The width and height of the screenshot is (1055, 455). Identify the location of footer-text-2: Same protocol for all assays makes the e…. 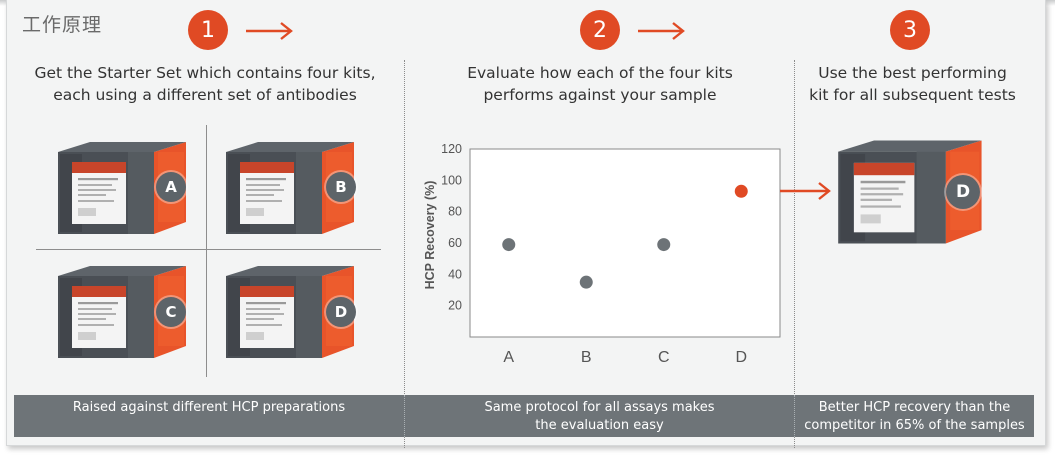
(599, 417).